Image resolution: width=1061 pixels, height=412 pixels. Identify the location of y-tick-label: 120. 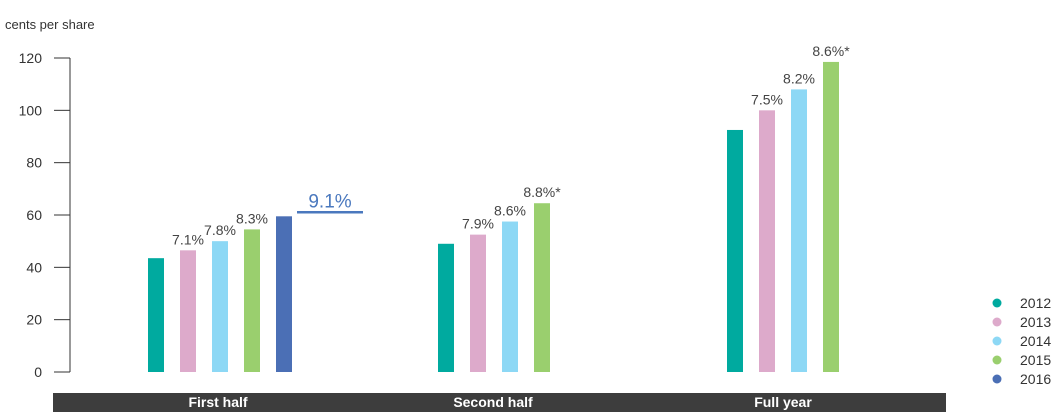
(31, 58).